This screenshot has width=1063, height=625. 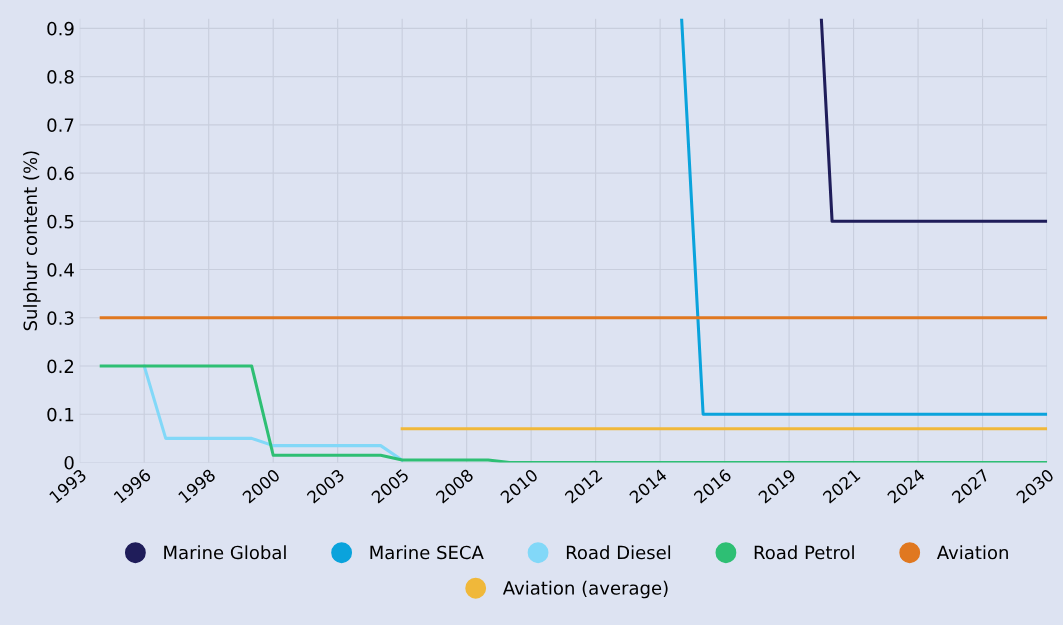 I want to click on y-tick-label: 0.8, so click(x=60, y=77).